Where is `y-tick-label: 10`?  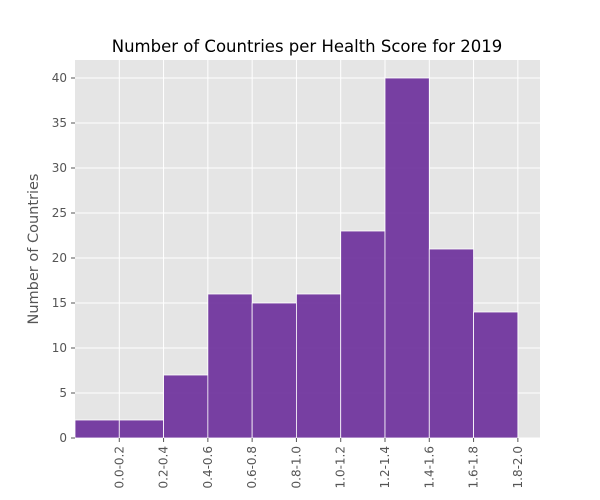
y-tick-label: 10 is located at coordinates (59, 348).